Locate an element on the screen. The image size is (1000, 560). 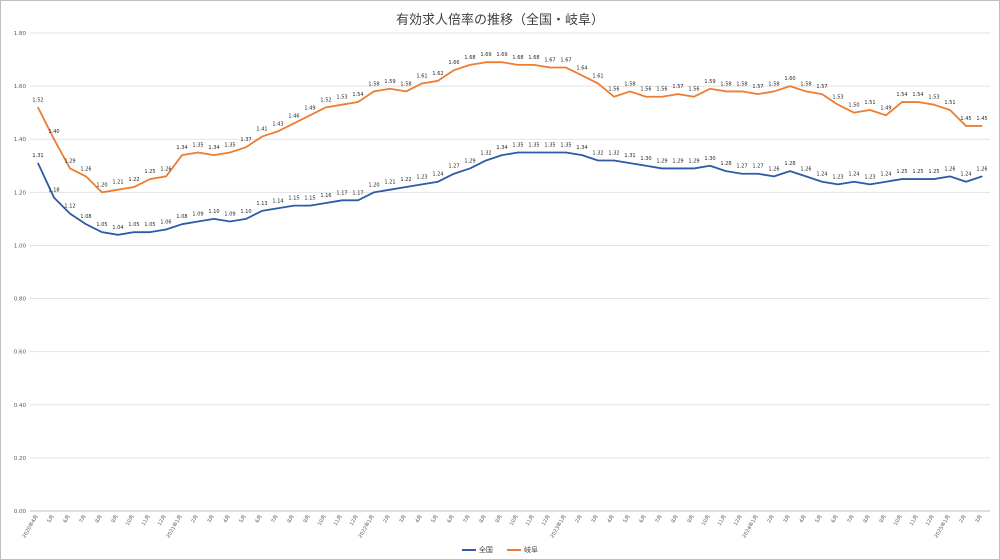
x-tick-label: 12月 is located at coordinates (930, 520).